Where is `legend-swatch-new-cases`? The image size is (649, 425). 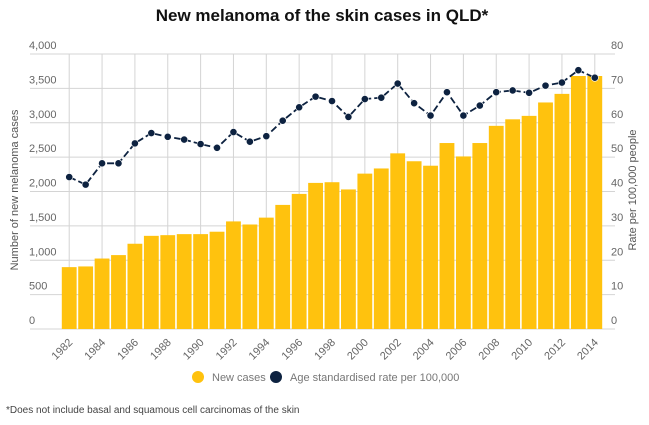
legend-swatch-new-cases is located at coordinates (198, 377).